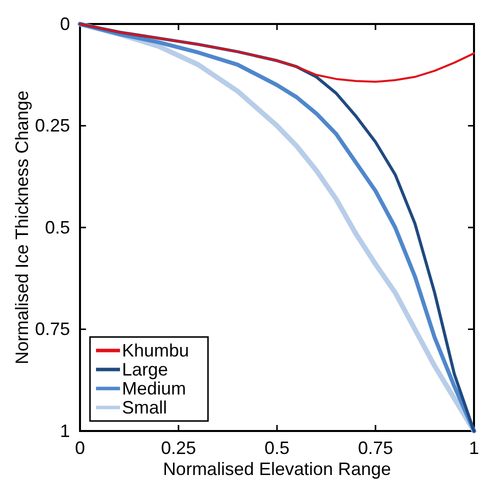 This screenshot has height=481, width=488. What do you see at coordinates (65, 430) in the screenshot?
I see `y-tick-label: 1` at bounding box center [65, 430].